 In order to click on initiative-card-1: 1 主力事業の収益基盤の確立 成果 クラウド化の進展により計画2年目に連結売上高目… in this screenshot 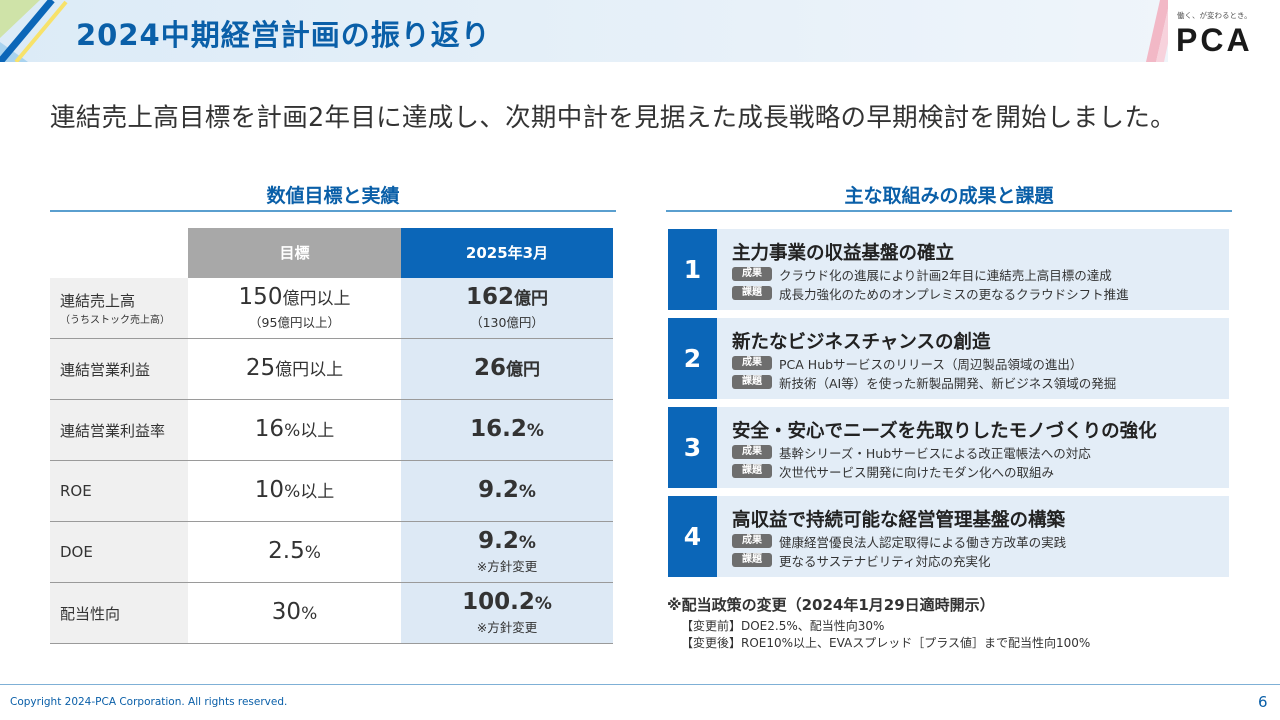, I will do `click(948, 269)`.